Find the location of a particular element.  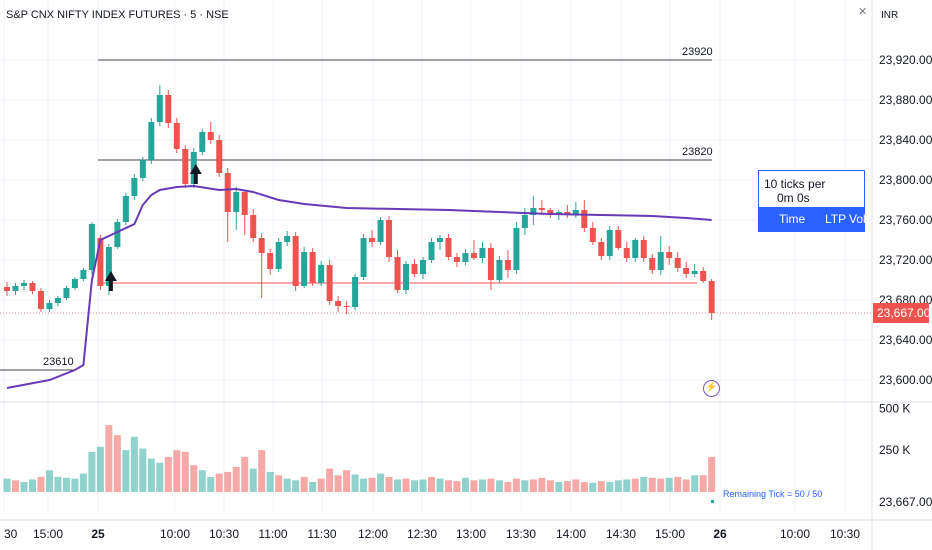

chart-title: S&P CNX NIFTY INDEX FUTURES · 5 · NSE is located at coordinates (117, 15).